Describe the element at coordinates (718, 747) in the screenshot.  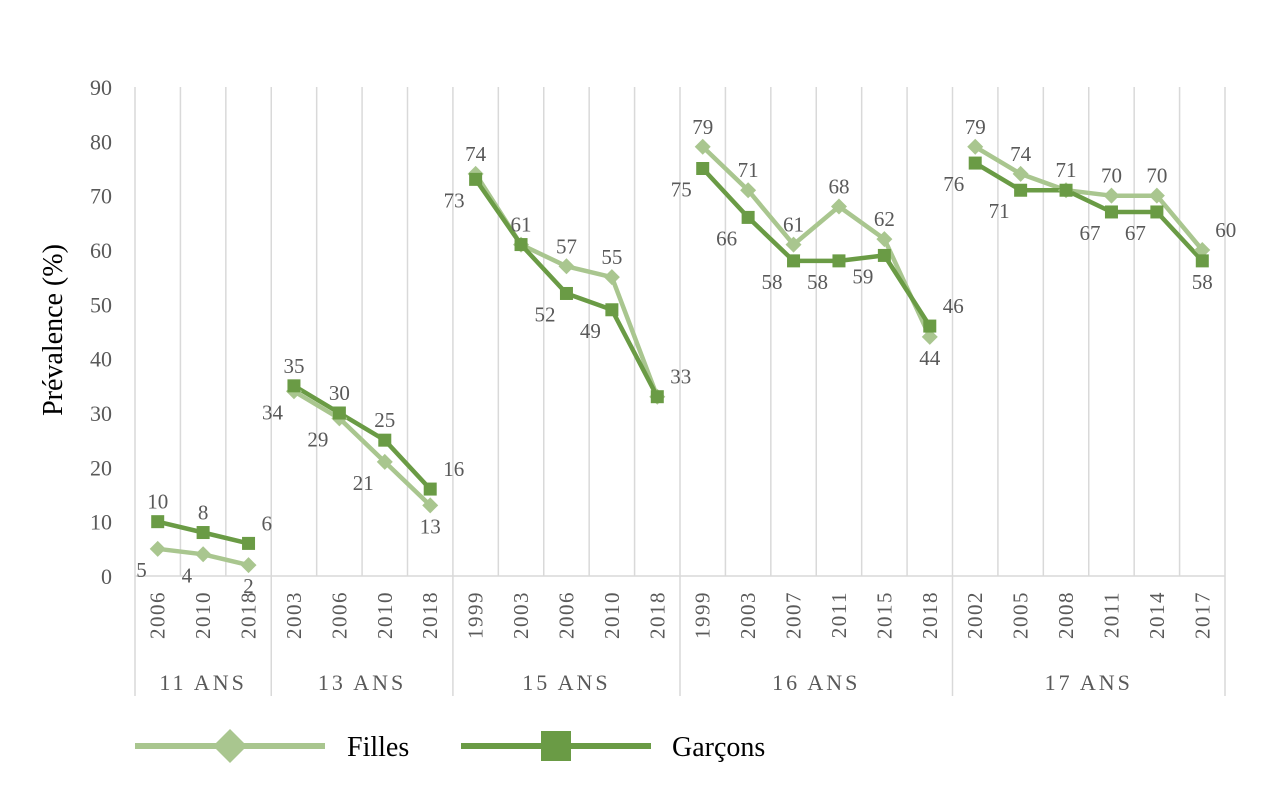
I see `legend-label-garcons: Garçons` at that location.